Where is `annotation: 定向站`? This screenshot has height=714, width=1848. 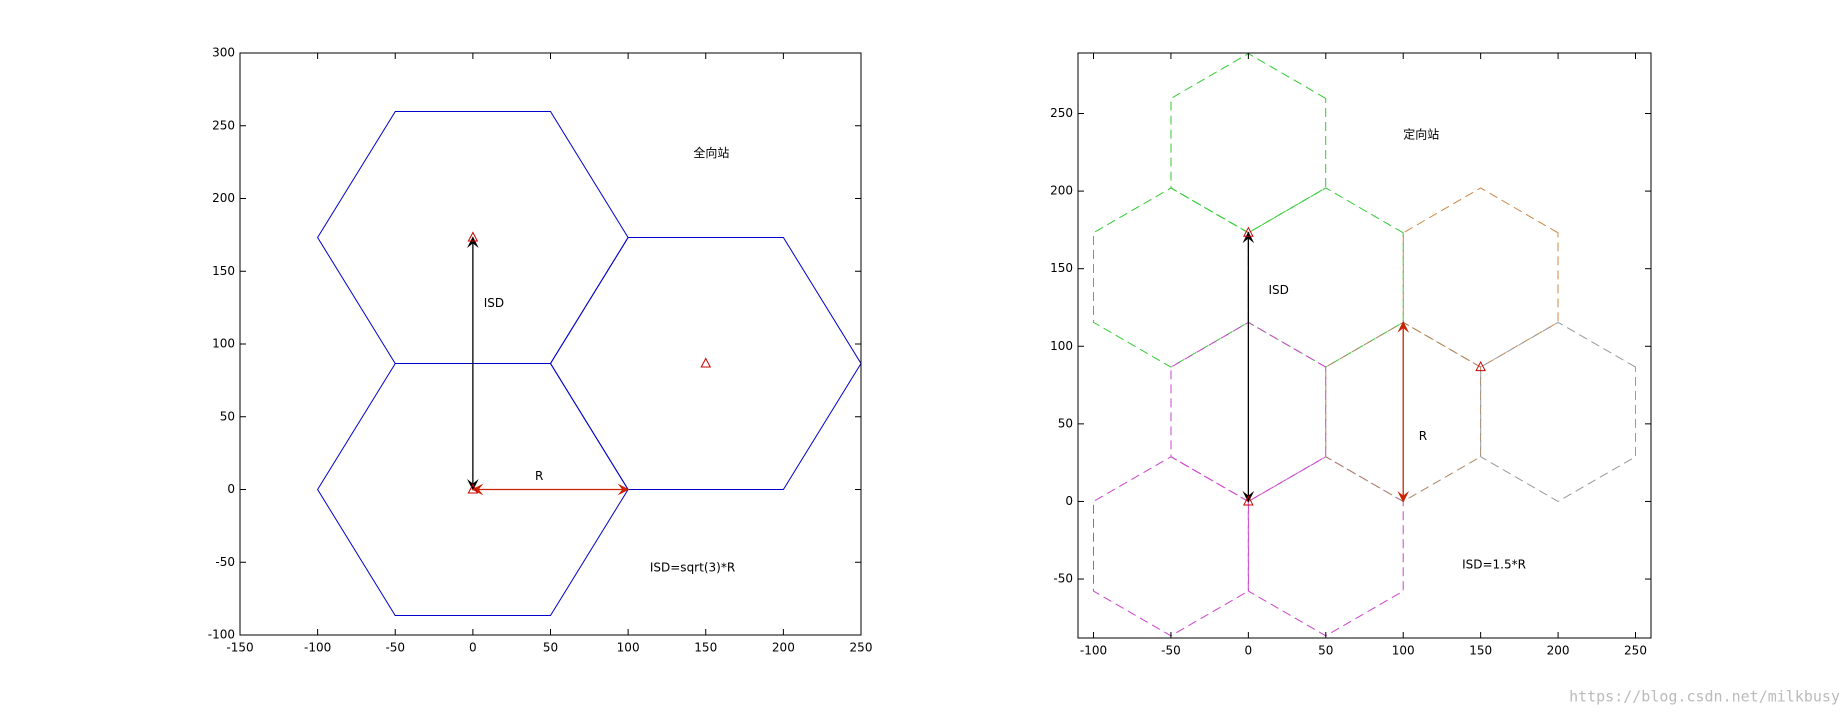 annotation: 定向站 is located at coordinates (1421, 134).